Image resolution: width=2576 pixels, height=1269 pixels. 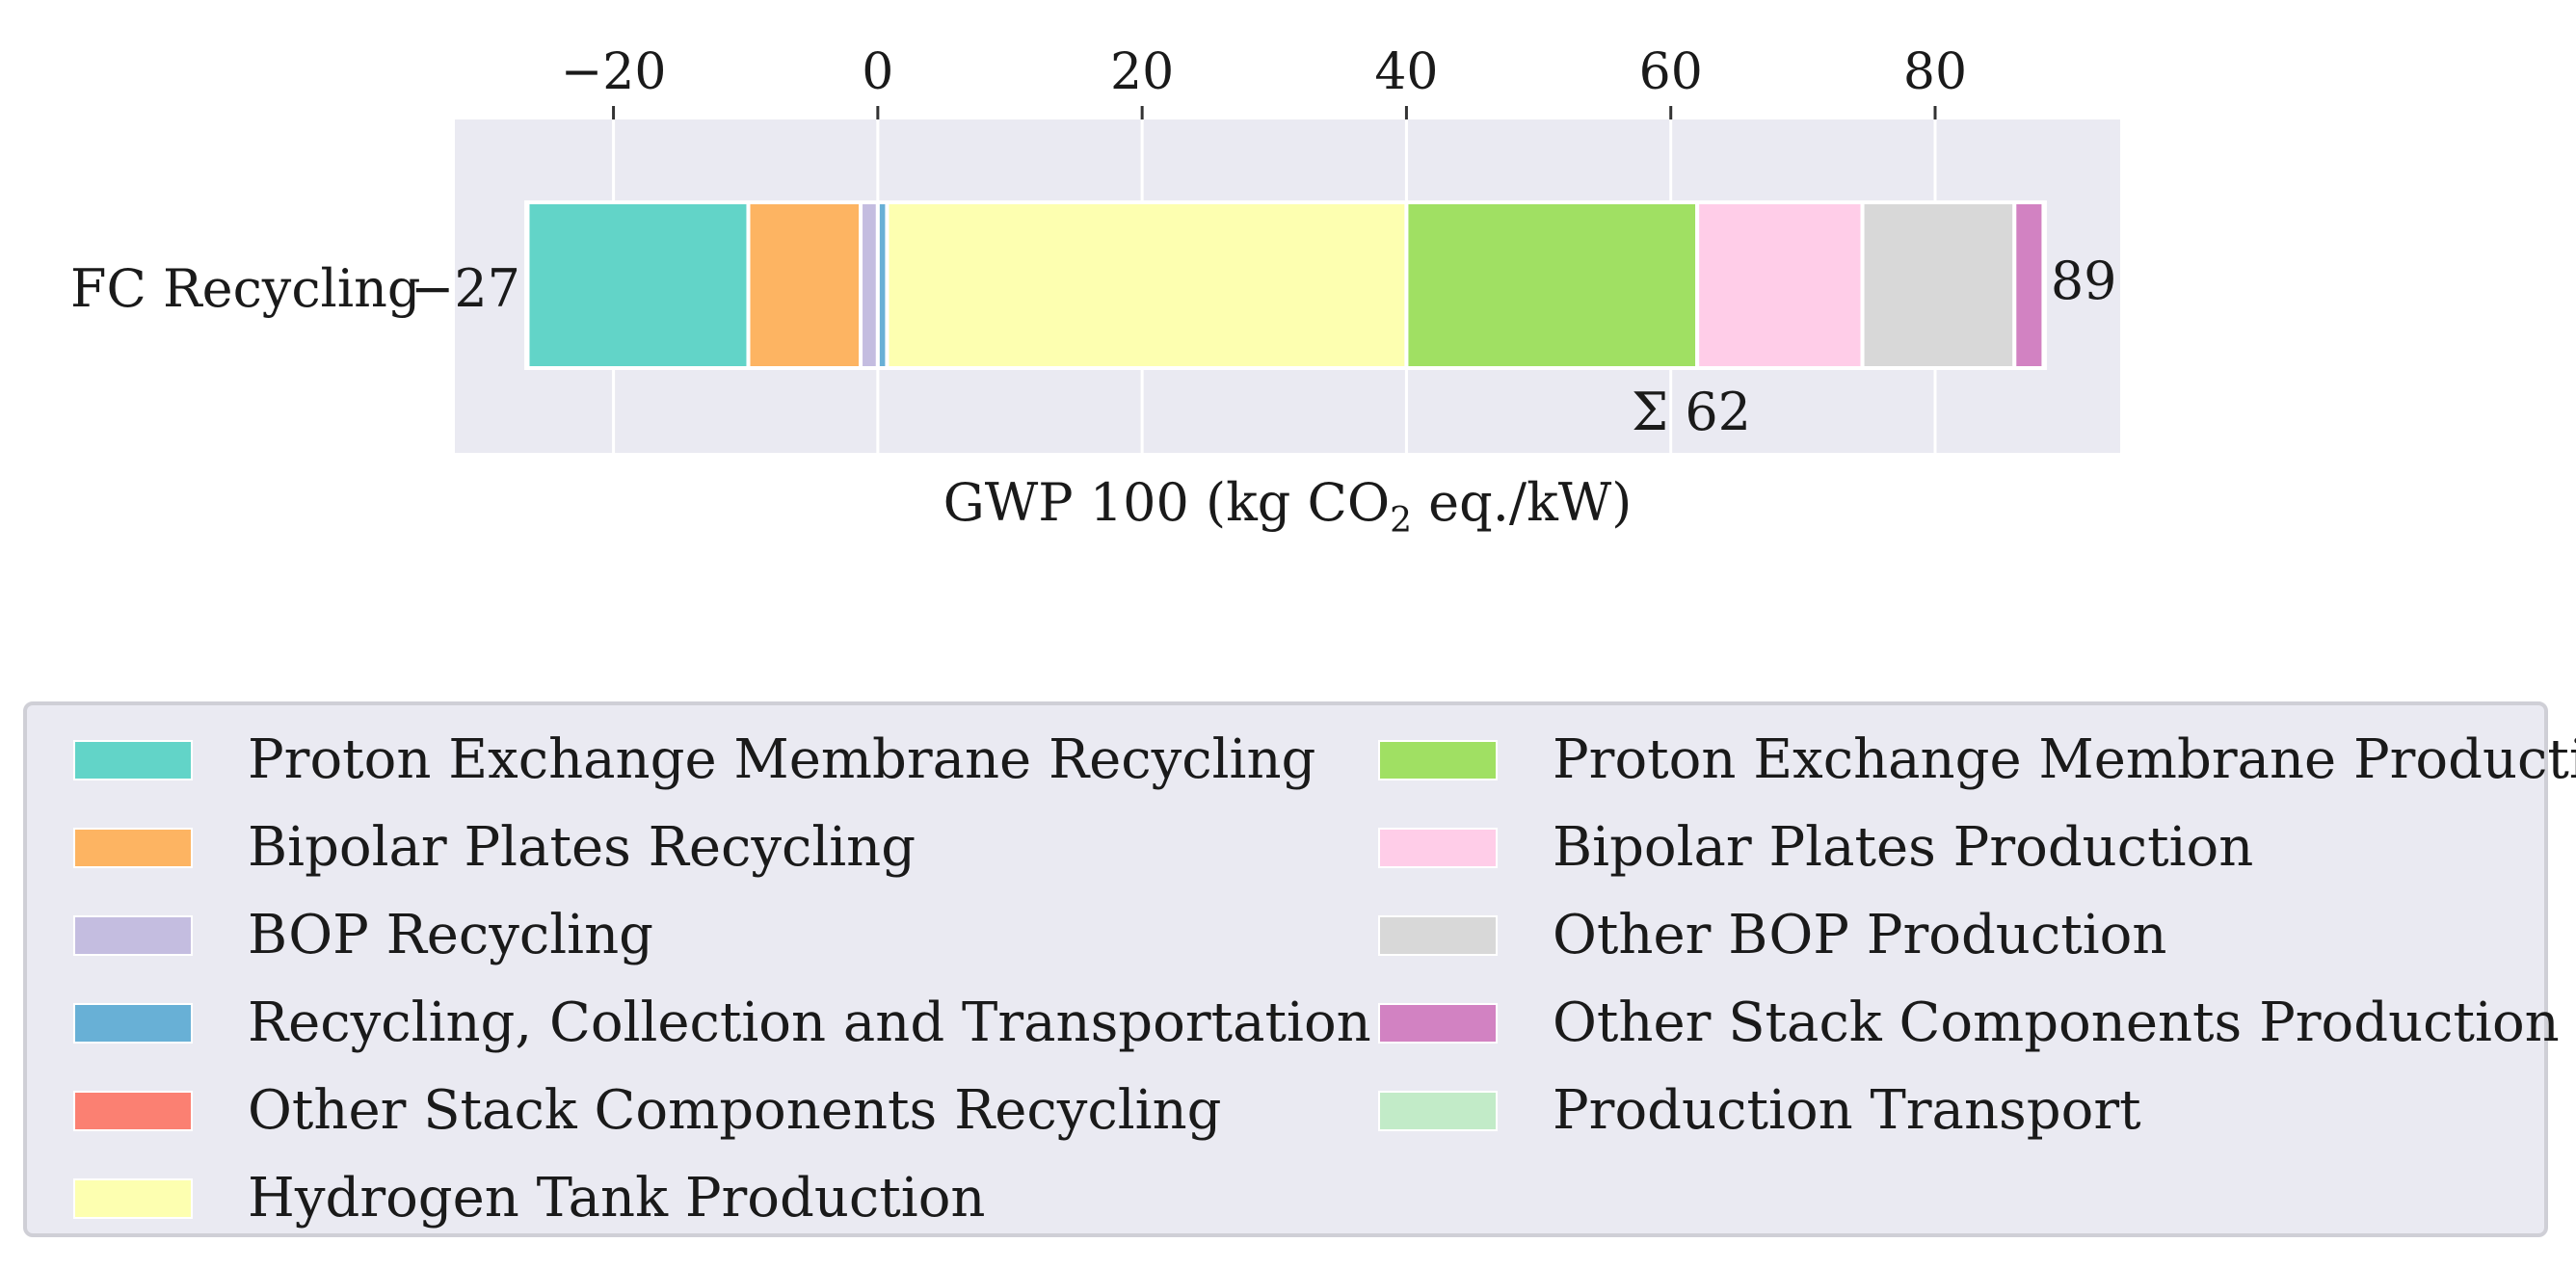 I want to click on legend-label: Proton Exchange Membrane Production, so click(x=2064, y=759).